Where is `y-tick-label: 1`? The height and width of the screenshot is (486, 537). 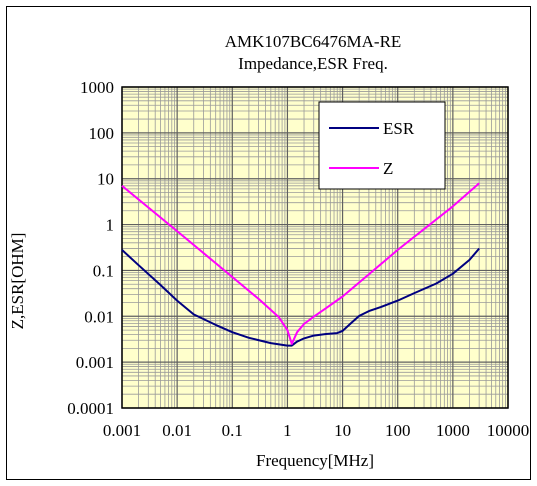 y-tick-label: 1 is located at coordinates (110, 225).